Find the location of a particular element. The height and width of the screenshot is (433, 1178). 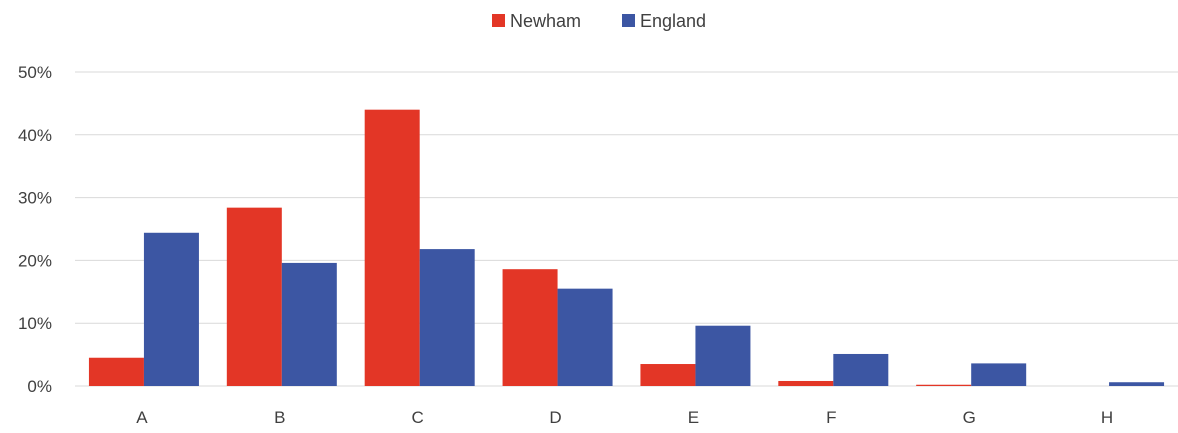

x-tick-label: C is located at coordinates (418, 417).